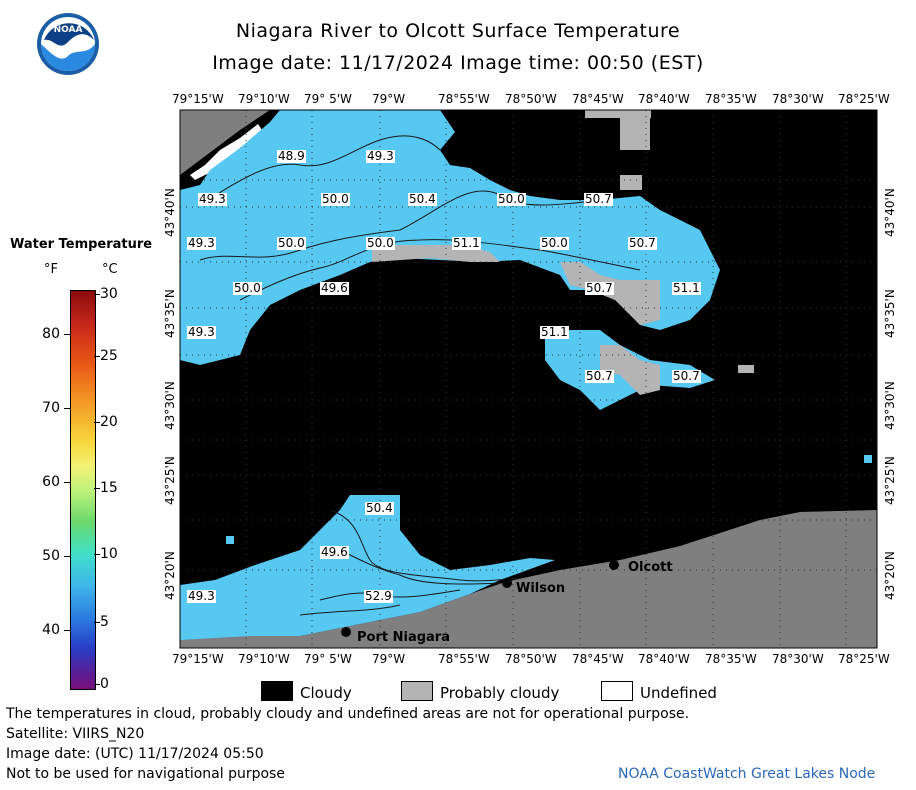 The height and width of the screenshot is (790, 916). What do you see at coordinates (51, 482) in the screenshot?
I see `fahrenheit-tick: 60` at bounding box center [51, 482].